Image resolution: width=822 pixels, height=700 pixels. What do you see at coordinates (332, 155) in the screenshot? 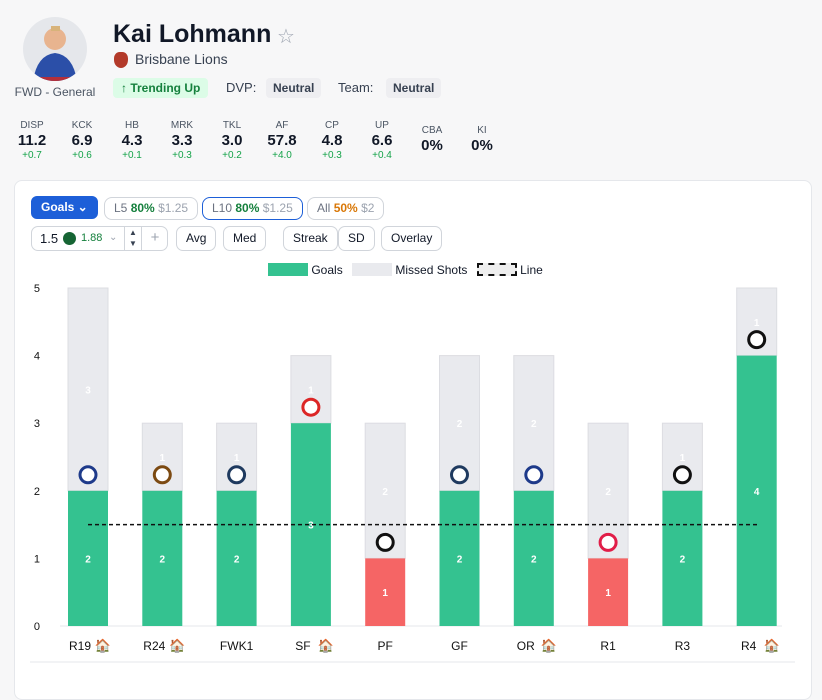
I see `stat-delta: +0.3` at bounding box center [332, 155].